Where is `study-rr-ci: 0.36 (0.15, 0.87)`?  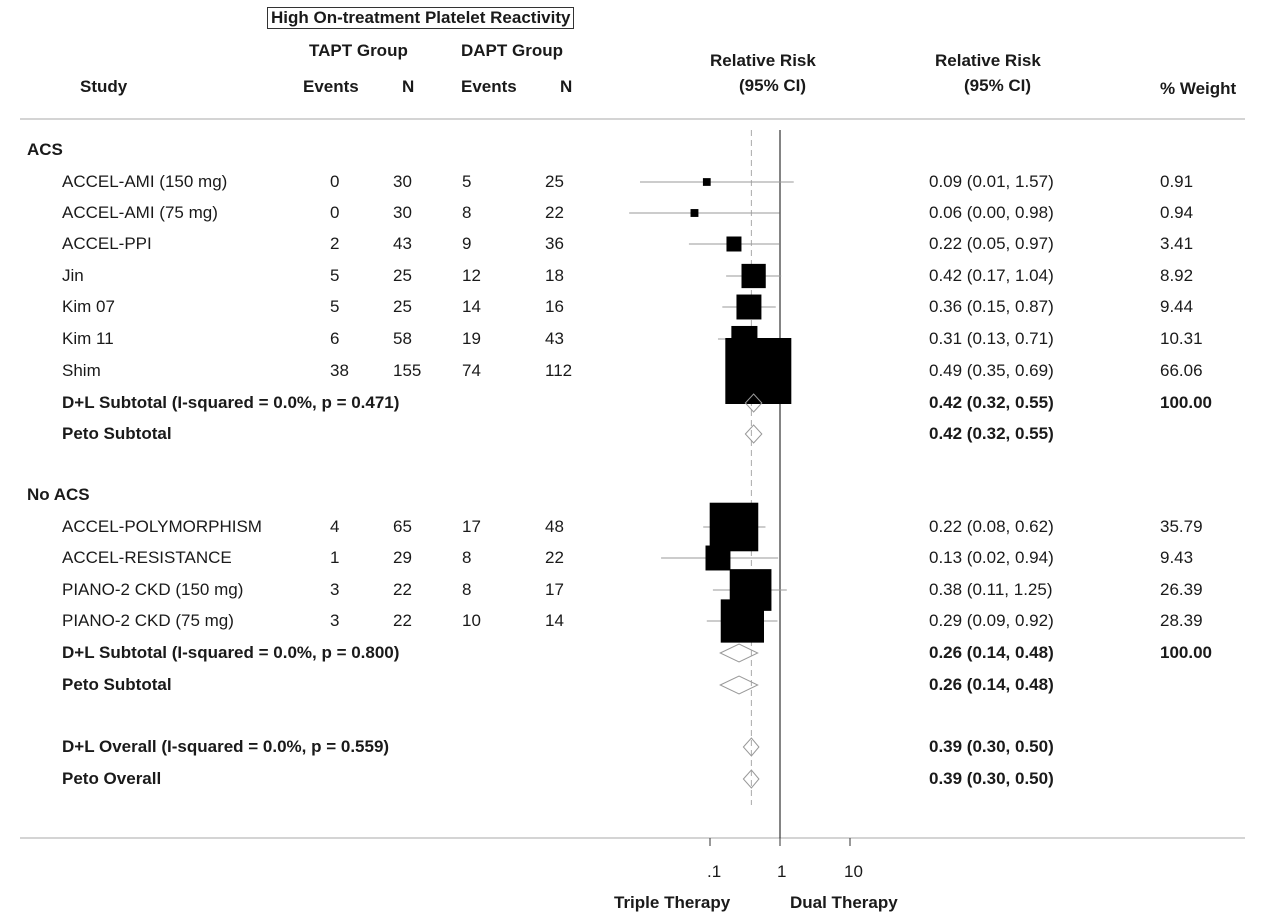
study-rr-ci: 0.36 (0.15, 0.87) is located at coordinates (991, 306).